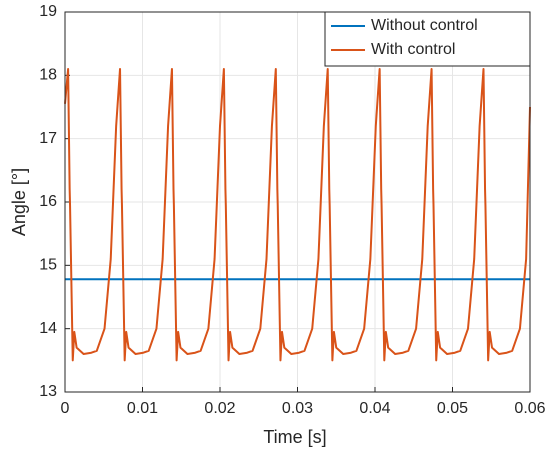 Image resolution: width=550 pixels, height=455 pixels. What do you see at coordinates (65, 408) in the screenshot?
I see `x-tick-label: 0` at bounding box center [65, 408].